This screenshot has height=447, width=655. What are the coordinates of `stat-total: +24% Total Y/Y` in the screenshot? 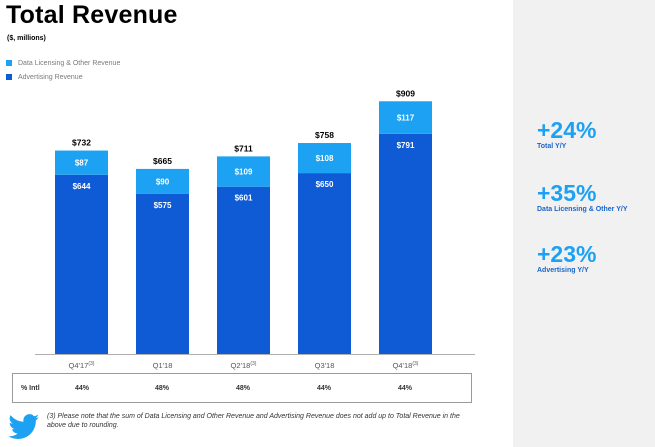 It's located at (566, 134).